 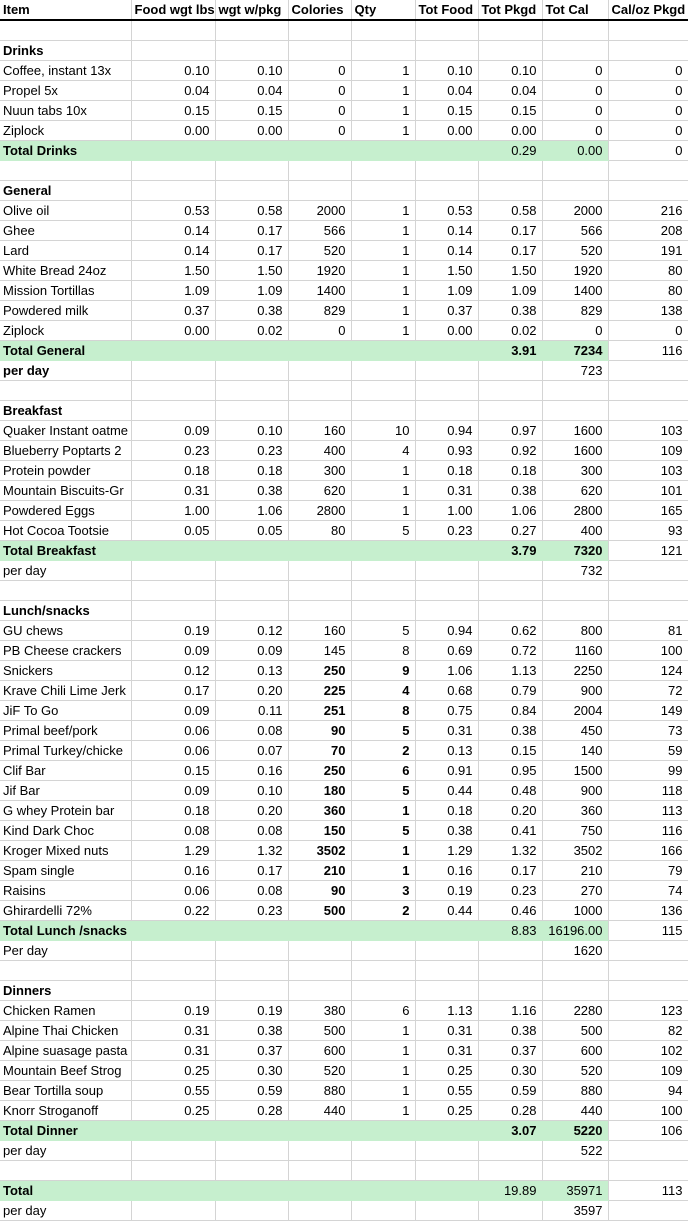 I want to click on value-cell: 1160, so click(x=575, y=650).